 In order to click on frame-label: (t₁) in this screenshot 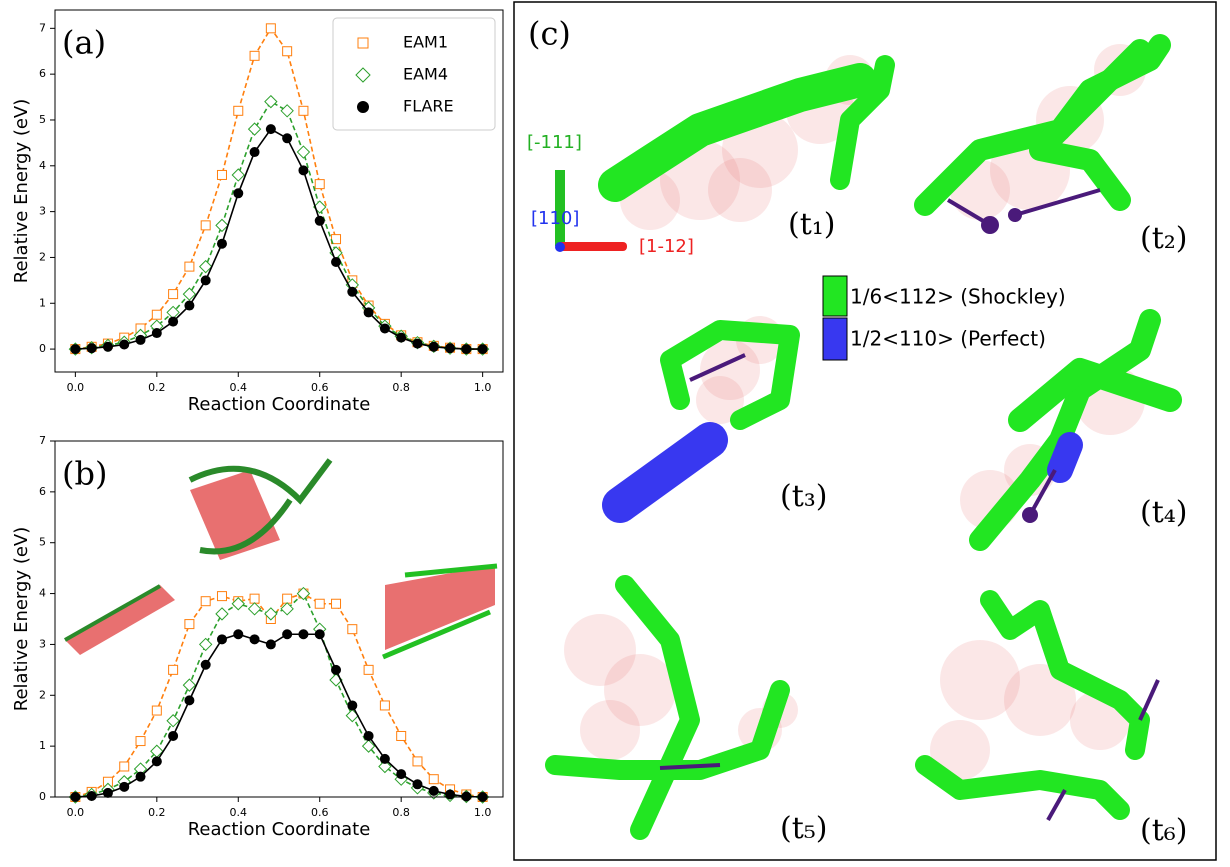, I will do `click(812, 224)`.